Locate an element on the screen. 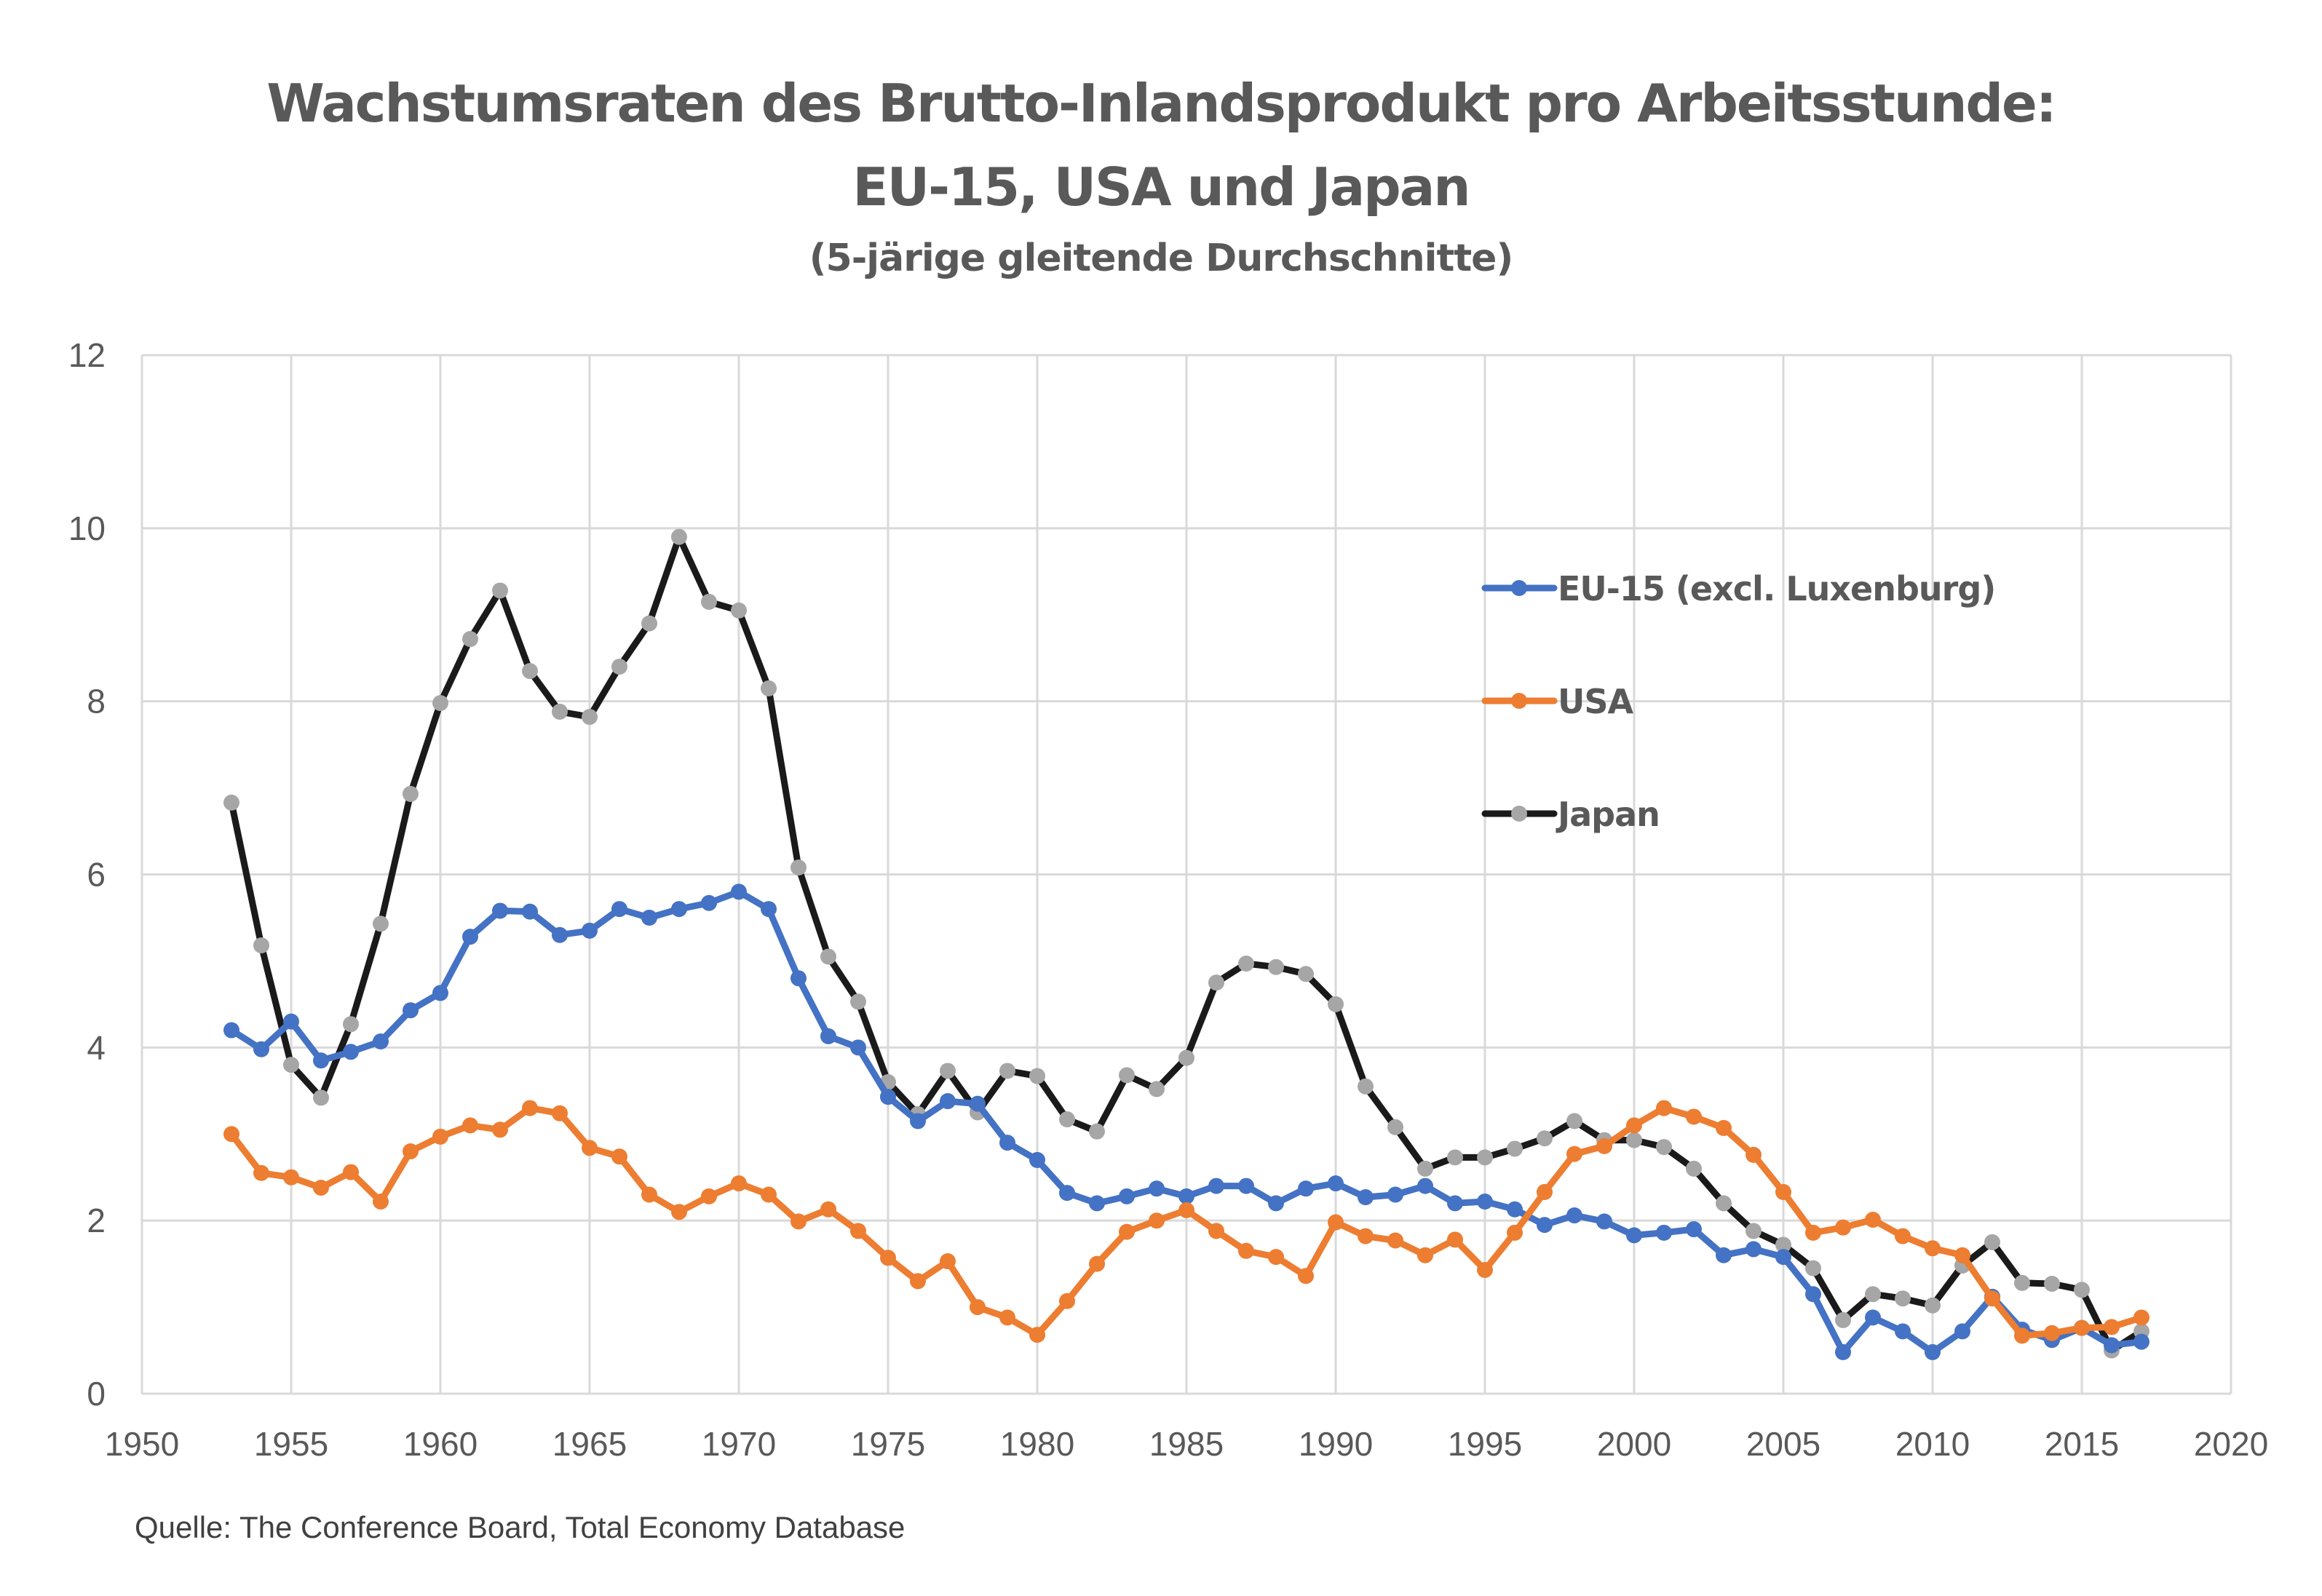  data-point-2-2010 is located at coordinates (1933, 1305).